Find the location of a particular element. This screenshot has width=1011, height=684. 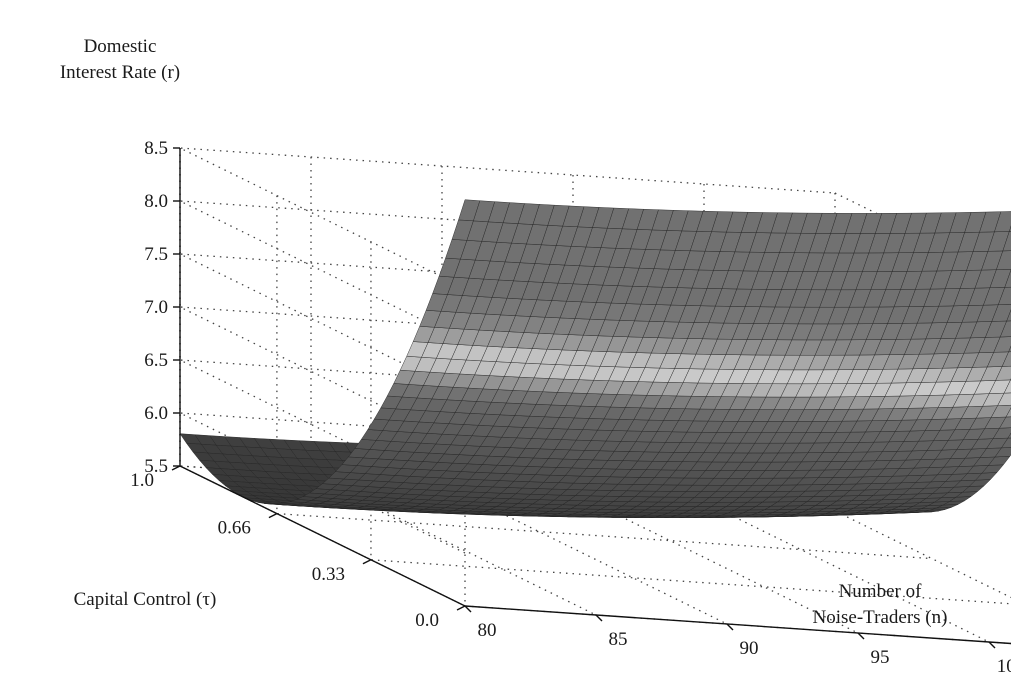

n-tick-label-1: 85 is located at coordinates (618, 639).